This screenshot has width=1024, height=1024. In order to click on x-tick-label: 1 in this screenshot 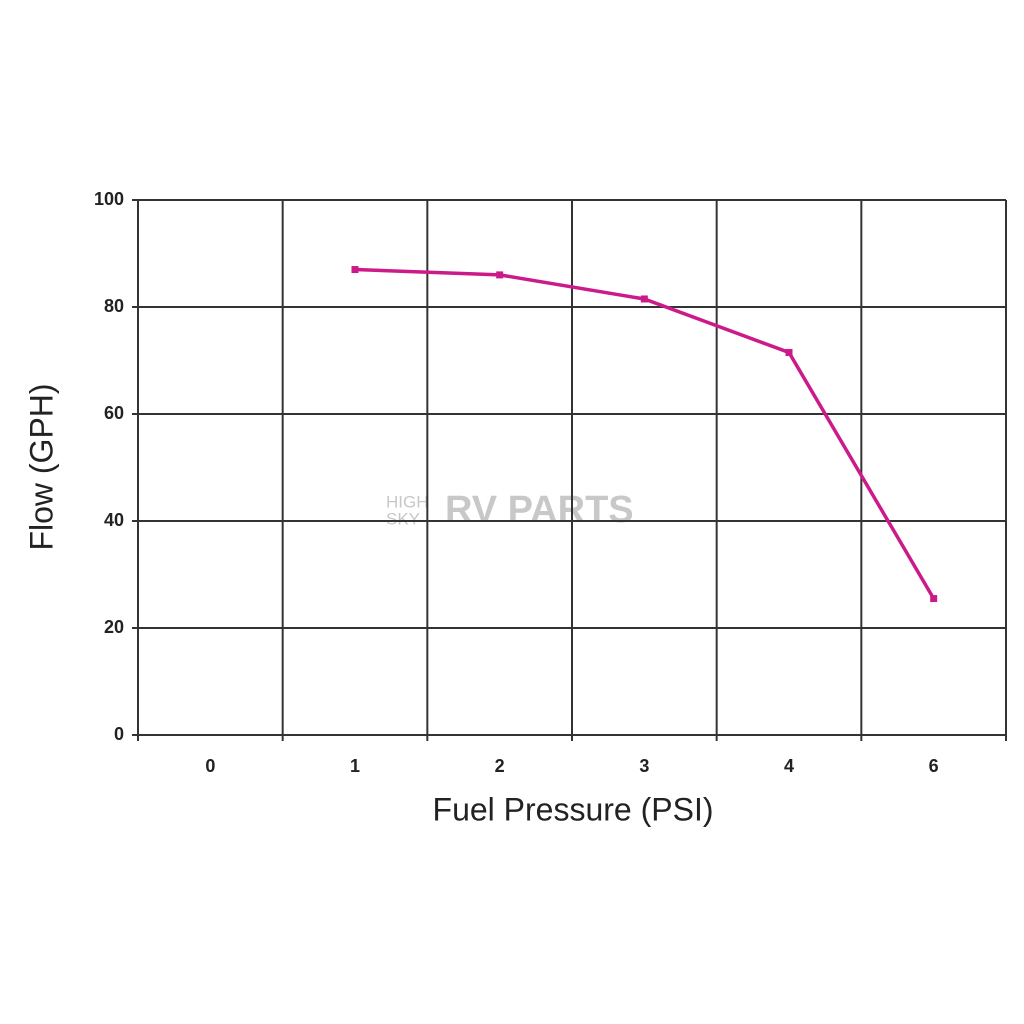, I will do `click(355, 766)`.